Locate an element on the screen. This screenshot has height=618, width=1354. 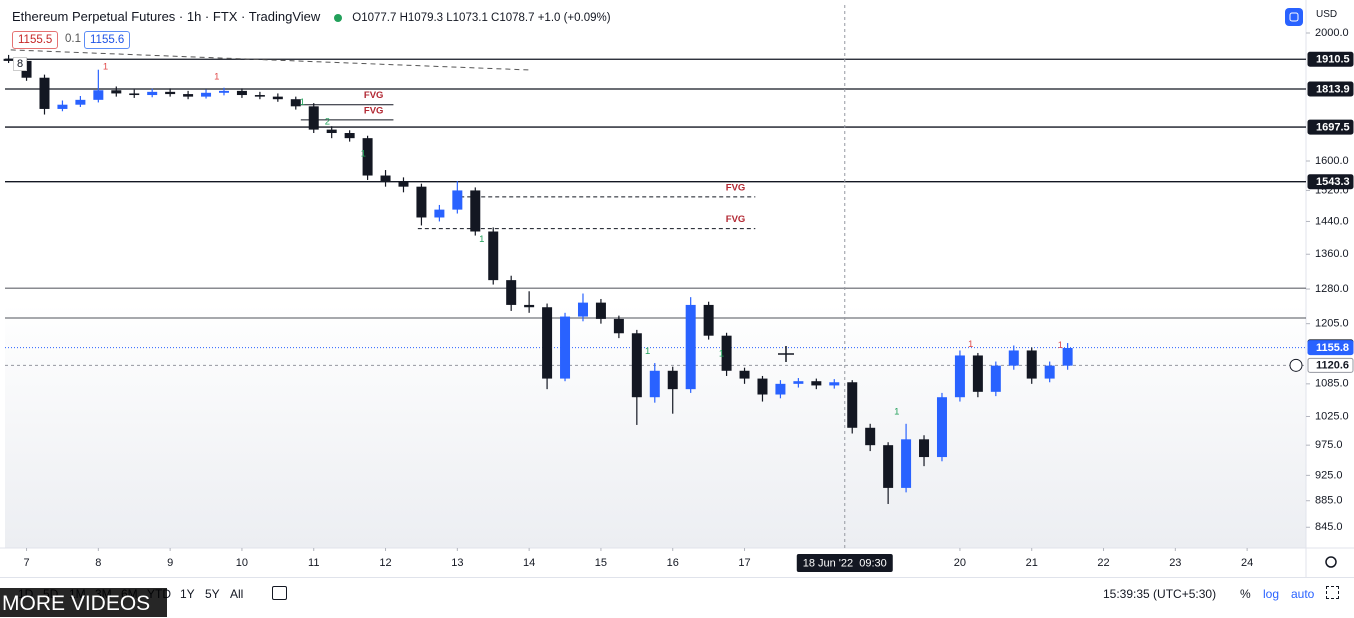
crosshair-date-box is located at coordinates (844, 563).